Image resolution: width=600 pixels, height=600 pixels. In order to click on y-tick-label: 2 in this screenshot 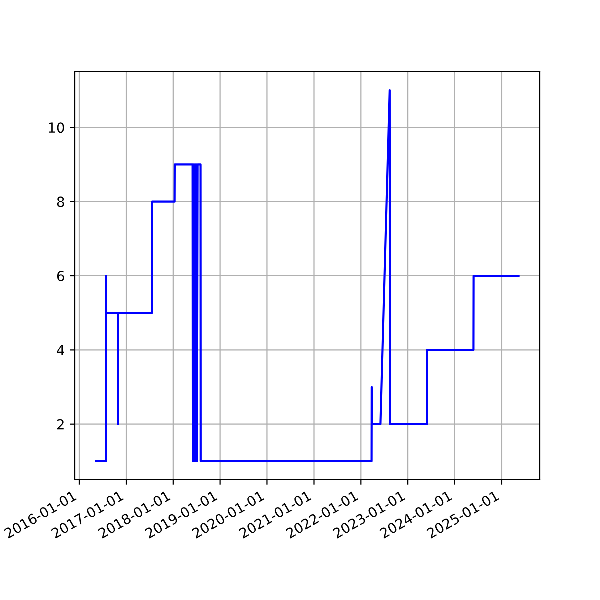, I will do `click(60, 424)`.